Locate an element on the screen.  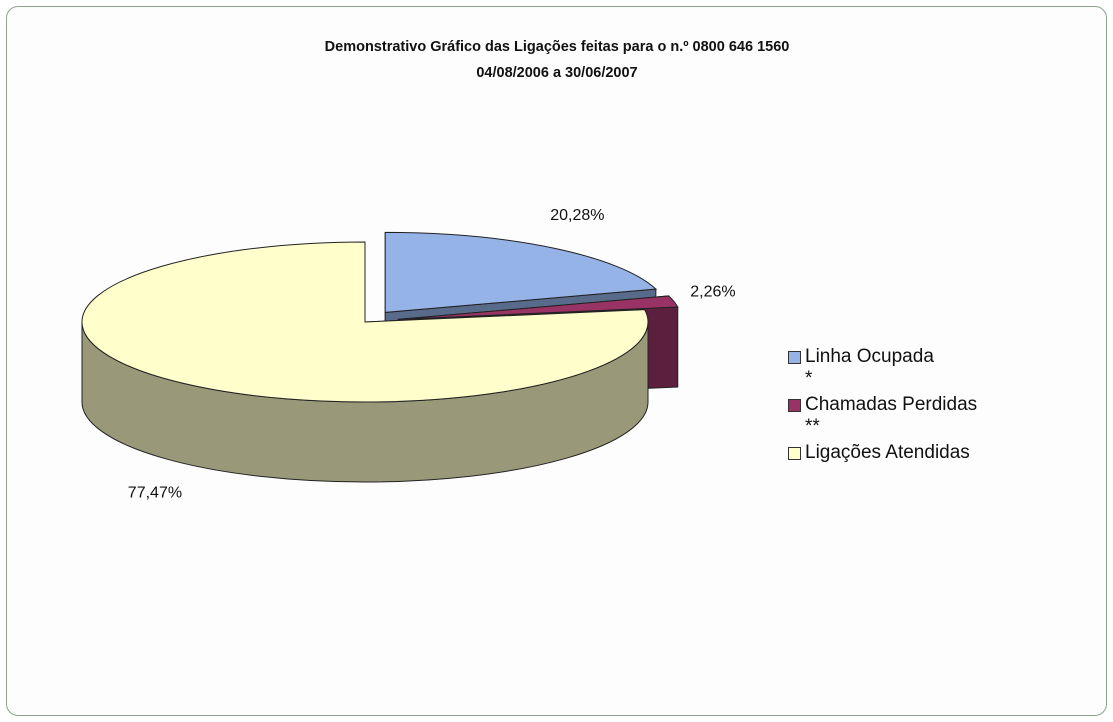
data-label: 2,26% is located at coordinates (712, 292).